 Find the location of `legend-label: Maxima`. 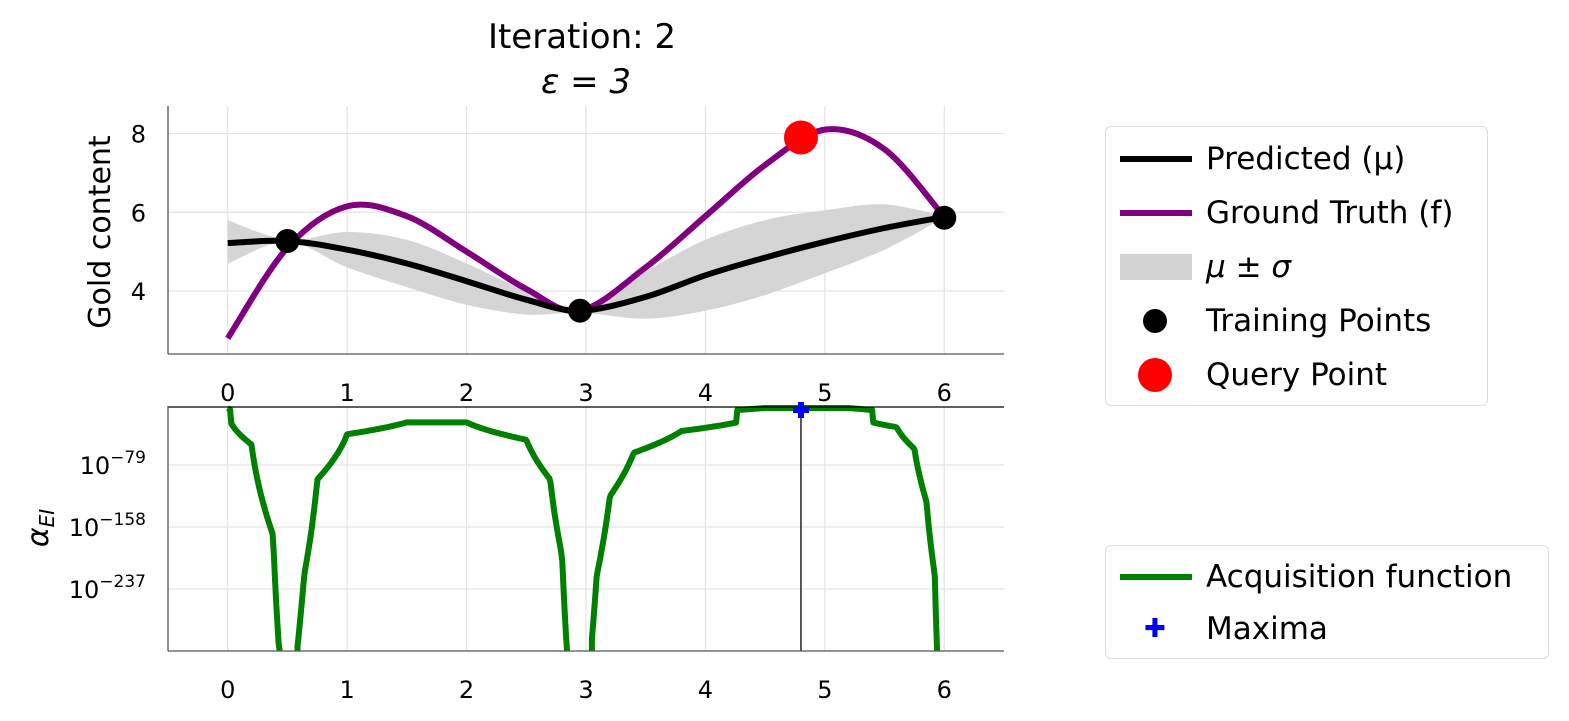

legend-label: Maxima is located at coordinates (1267, 629).